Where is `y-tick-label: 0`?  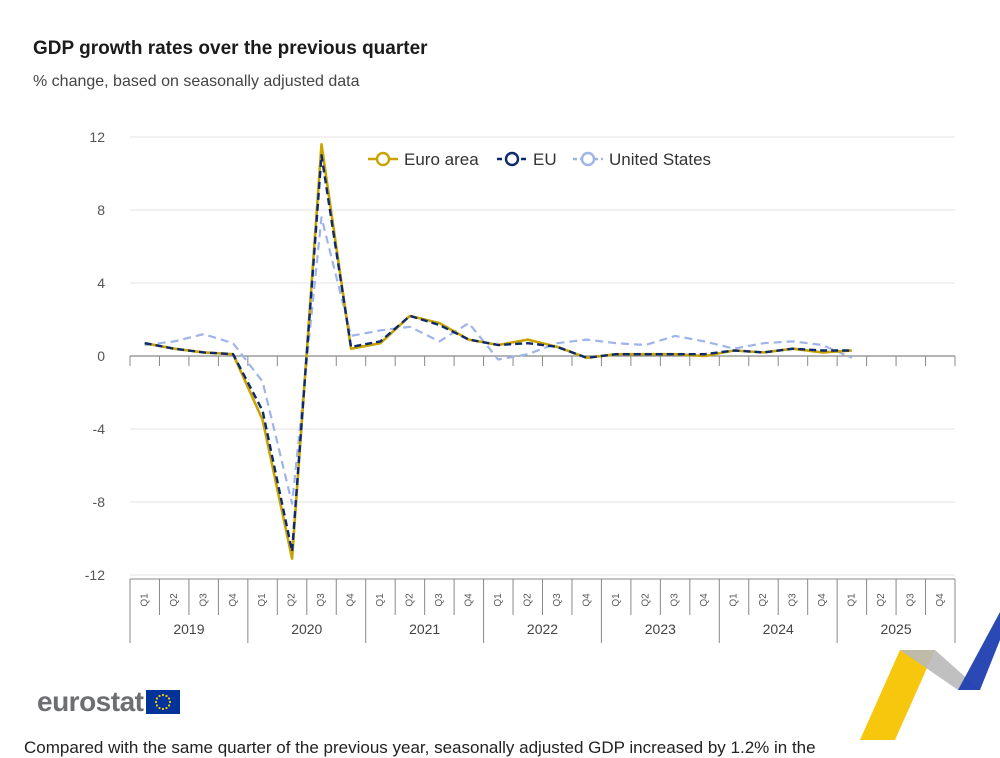
y-tick-label: 0 is located at coordinates (101, 356).